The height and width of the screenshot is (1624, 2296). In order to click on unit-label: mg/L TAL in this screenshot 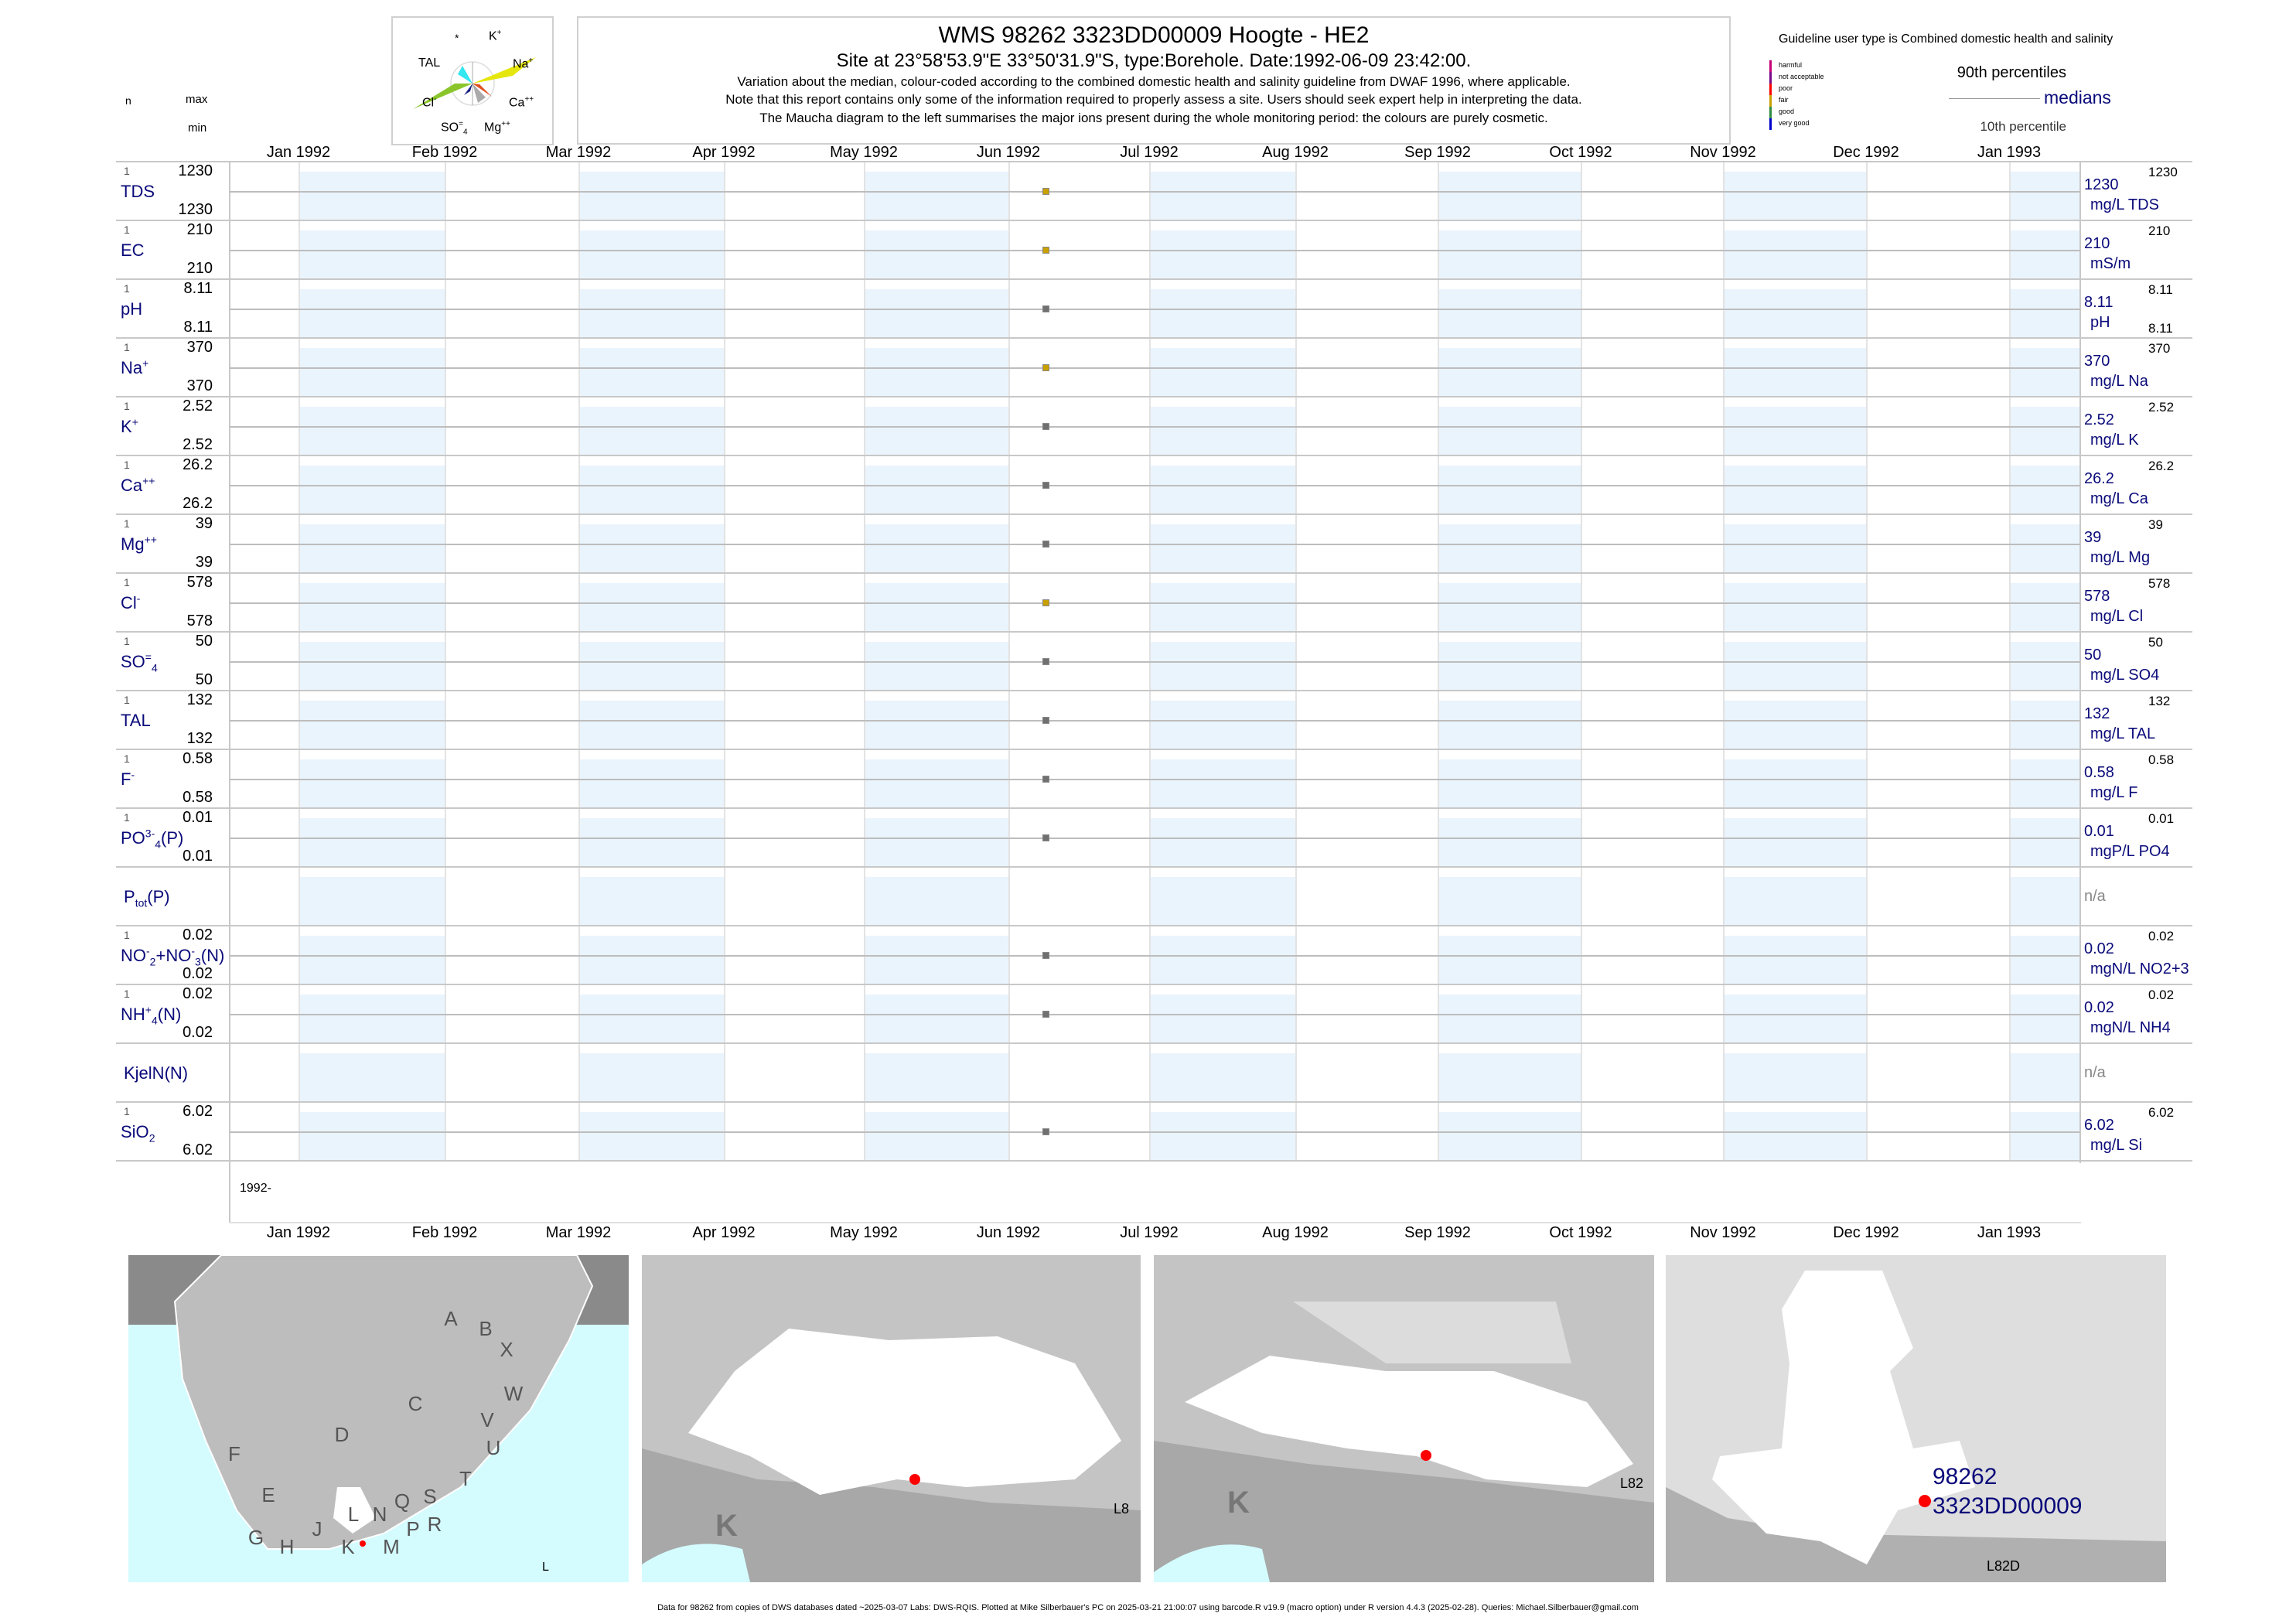, I will do `click(2123, 733)`.